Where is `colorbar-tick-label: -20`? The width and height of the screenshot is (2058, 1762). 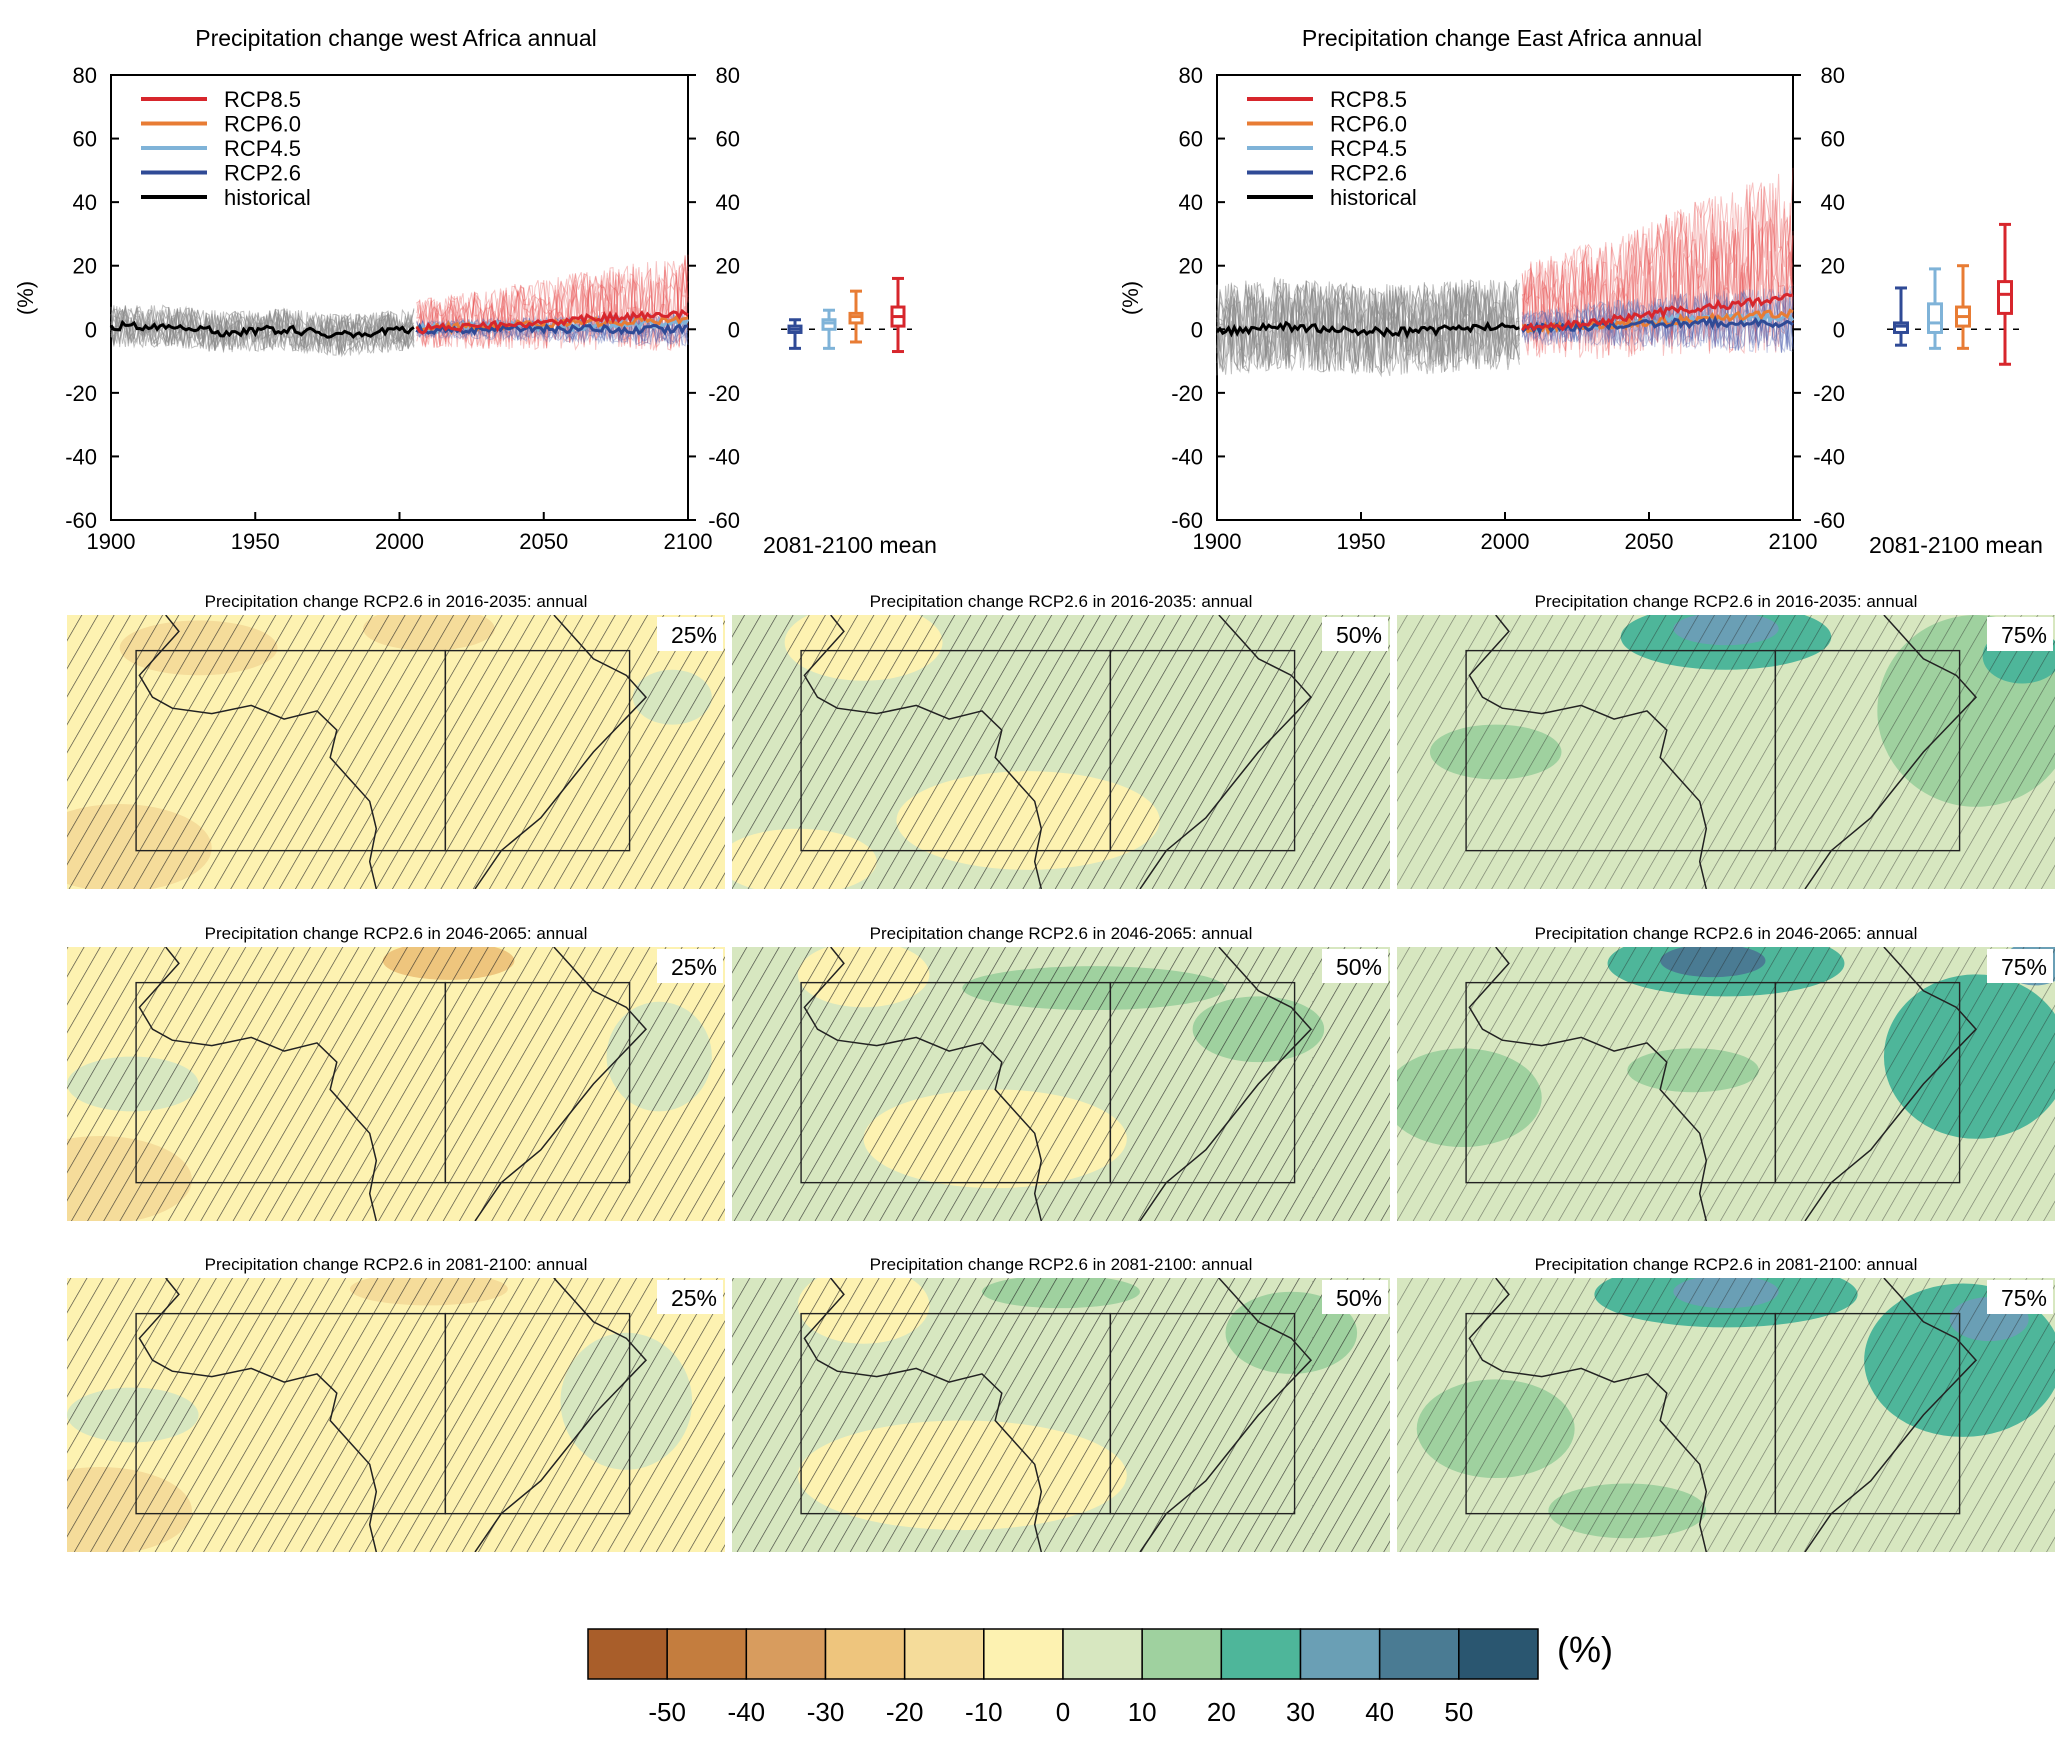
colorbar-tick-label: -20 is located at coordinates (905, 1712).